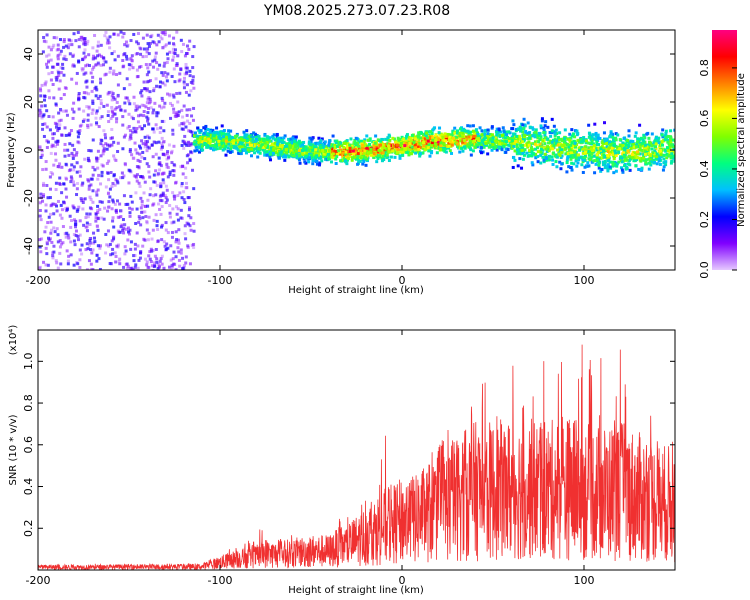 The height and width of the screenshot is (600, 750). What do you see at coordinates (28, 150) in the screenshot?
I see `heatmap-y-tick-label: 0` at bounding box center [28, 150].